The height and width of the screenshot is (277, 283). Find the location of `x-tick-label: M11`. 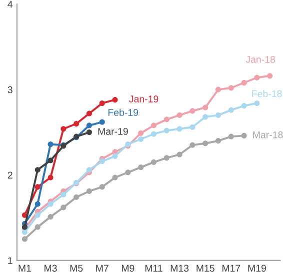

x-tick-label: M11 is located at coordinates (153, 268).